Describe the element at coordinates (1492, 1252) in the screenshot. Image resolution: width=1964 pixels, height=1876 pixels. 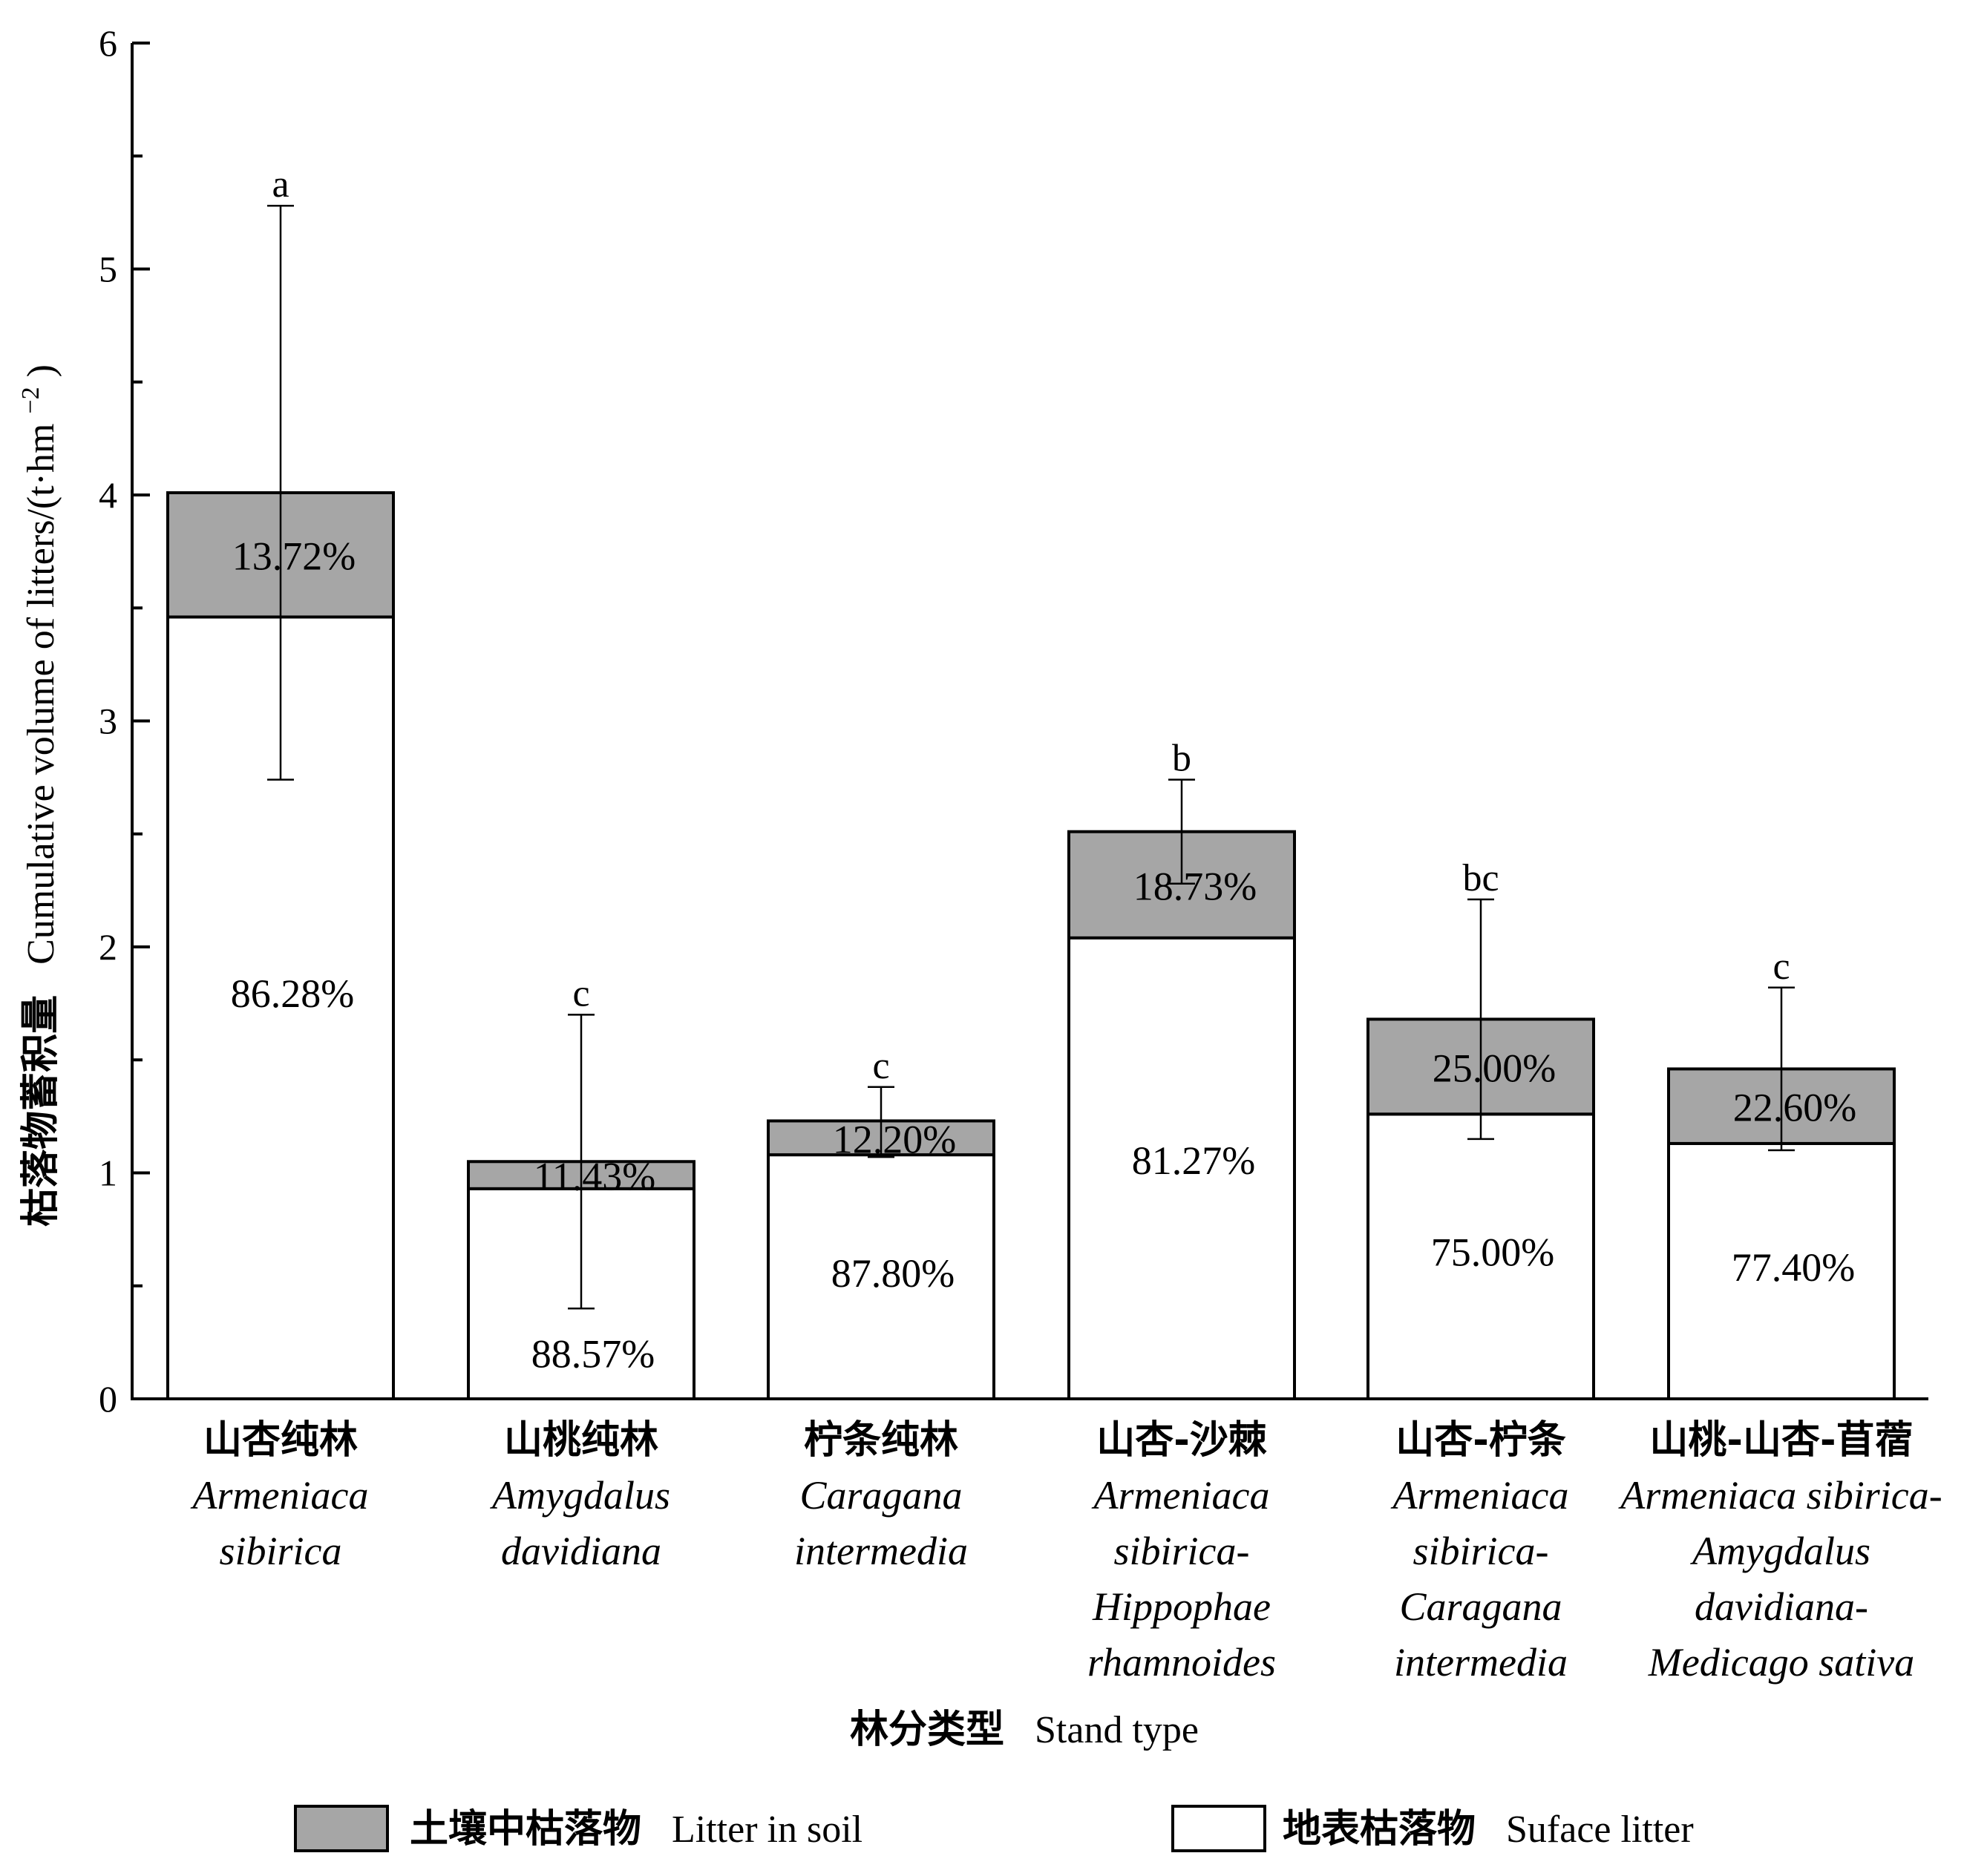
I see `data-label-surface-litter: 75.00%` at that location.